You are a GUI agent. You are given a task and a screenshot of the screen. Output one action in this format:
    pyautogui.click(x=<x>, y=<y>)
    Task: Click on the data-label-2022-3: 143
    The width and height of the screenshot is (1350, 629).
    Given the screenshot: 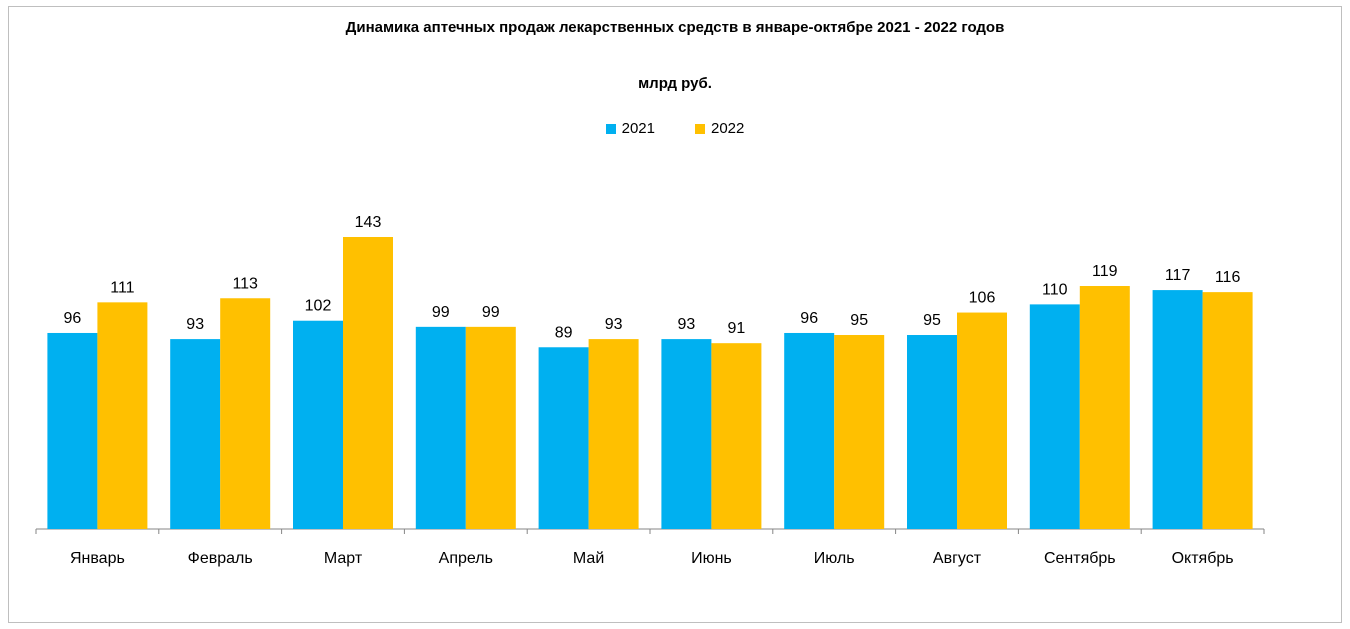 What is the action you would take?
    pyautogui.click(x=368, y=222)
    